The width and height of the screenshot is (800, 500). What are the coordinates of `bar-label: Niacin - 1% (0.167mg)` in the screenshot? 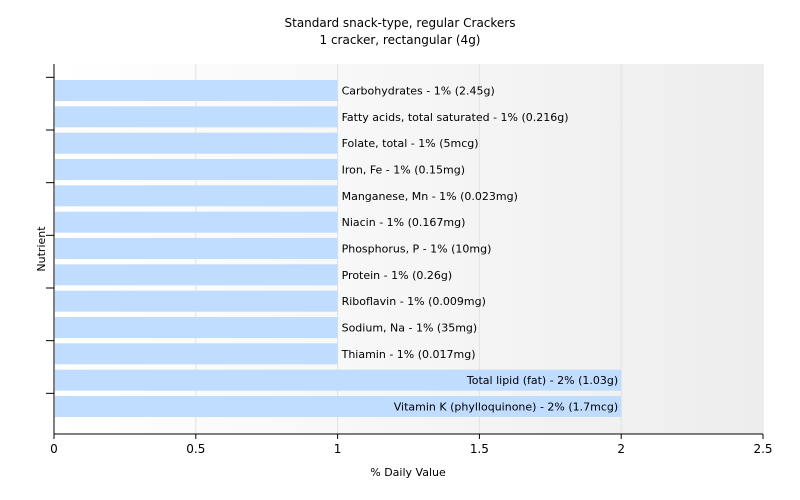 It's located at (404, 222).